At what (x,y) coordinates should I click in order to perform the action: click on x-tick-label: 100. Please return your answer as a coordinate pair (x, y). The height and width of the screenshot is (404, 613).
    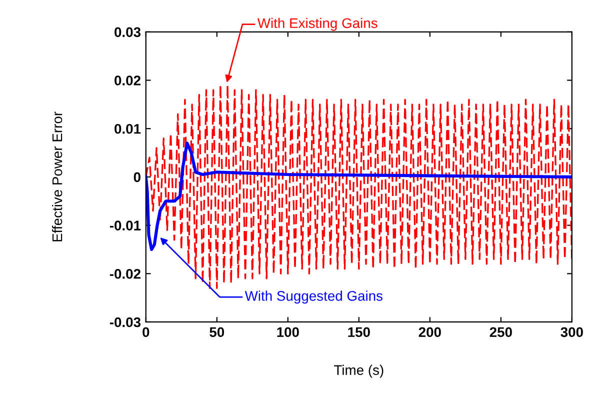
    Looking at the image, I should click on (288, 332).